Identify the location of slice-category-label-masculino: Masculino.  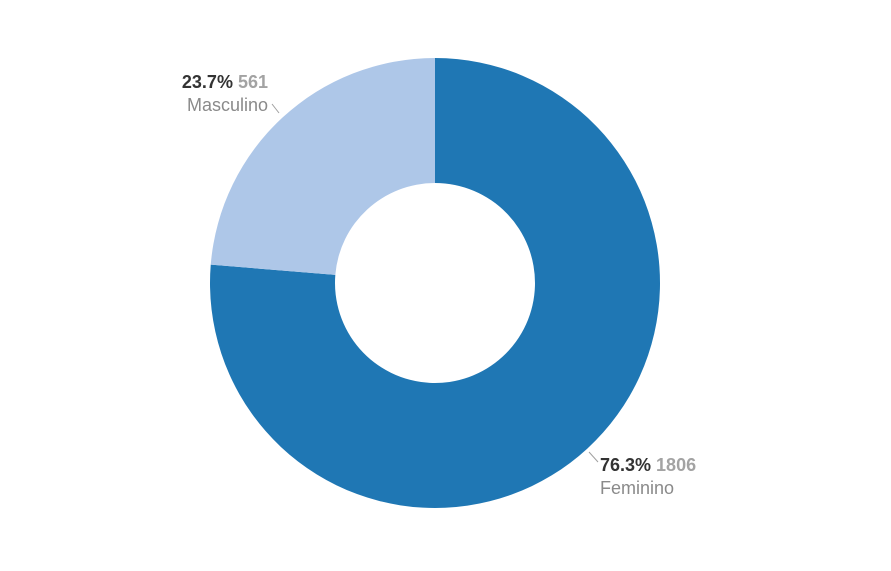
(227, 105).